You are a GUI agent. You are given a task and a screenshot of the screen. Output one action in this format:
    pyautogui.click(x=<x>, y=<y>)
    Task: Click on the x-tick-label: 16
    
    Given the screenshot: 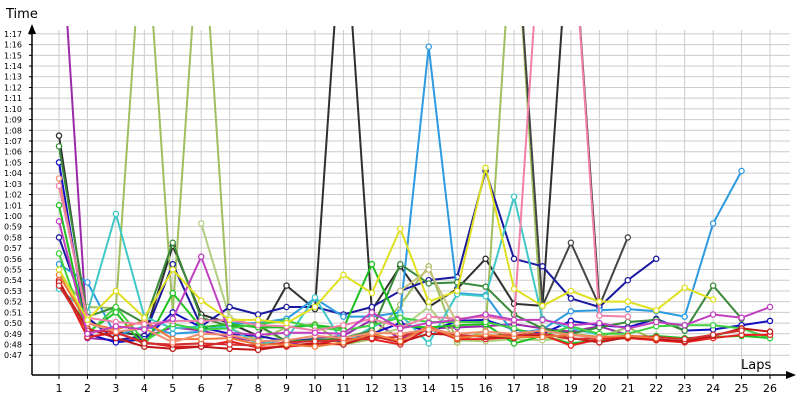 What is the action you would take?
    pyautogui.click(x=486, y=388)
    